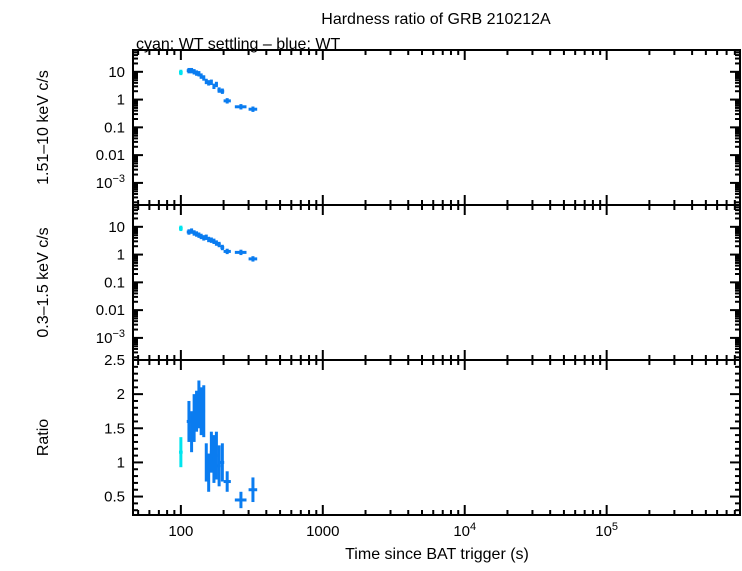 This screenshot has width=742, height=571. Describe the element at coordinates (121, 394) in the screenshot. I see `y-tick-label: 2` at that location.